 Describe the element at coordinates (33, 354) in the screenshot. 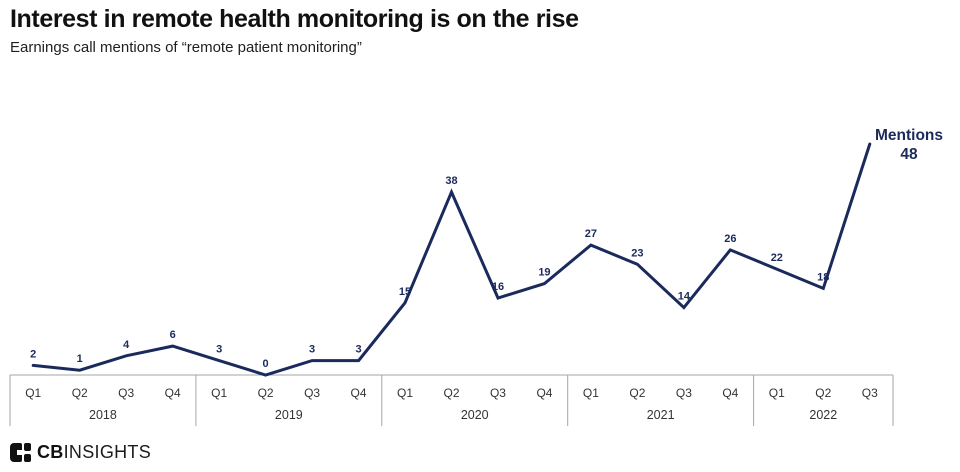

I see `data-label: 2` at that location.